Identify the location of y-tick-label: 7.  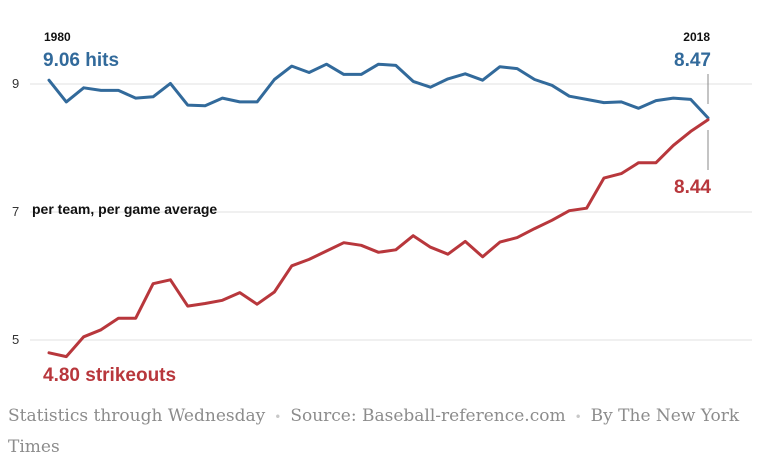
(15, 211).